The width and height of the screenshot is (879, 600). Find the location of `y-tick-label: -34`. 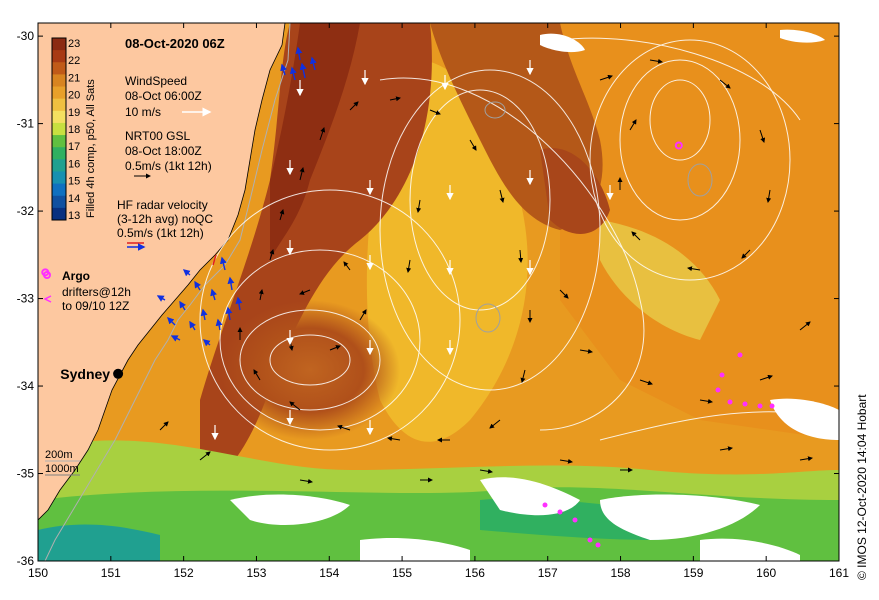

y-tick-label: -34 is located at coordinates (26, 386).